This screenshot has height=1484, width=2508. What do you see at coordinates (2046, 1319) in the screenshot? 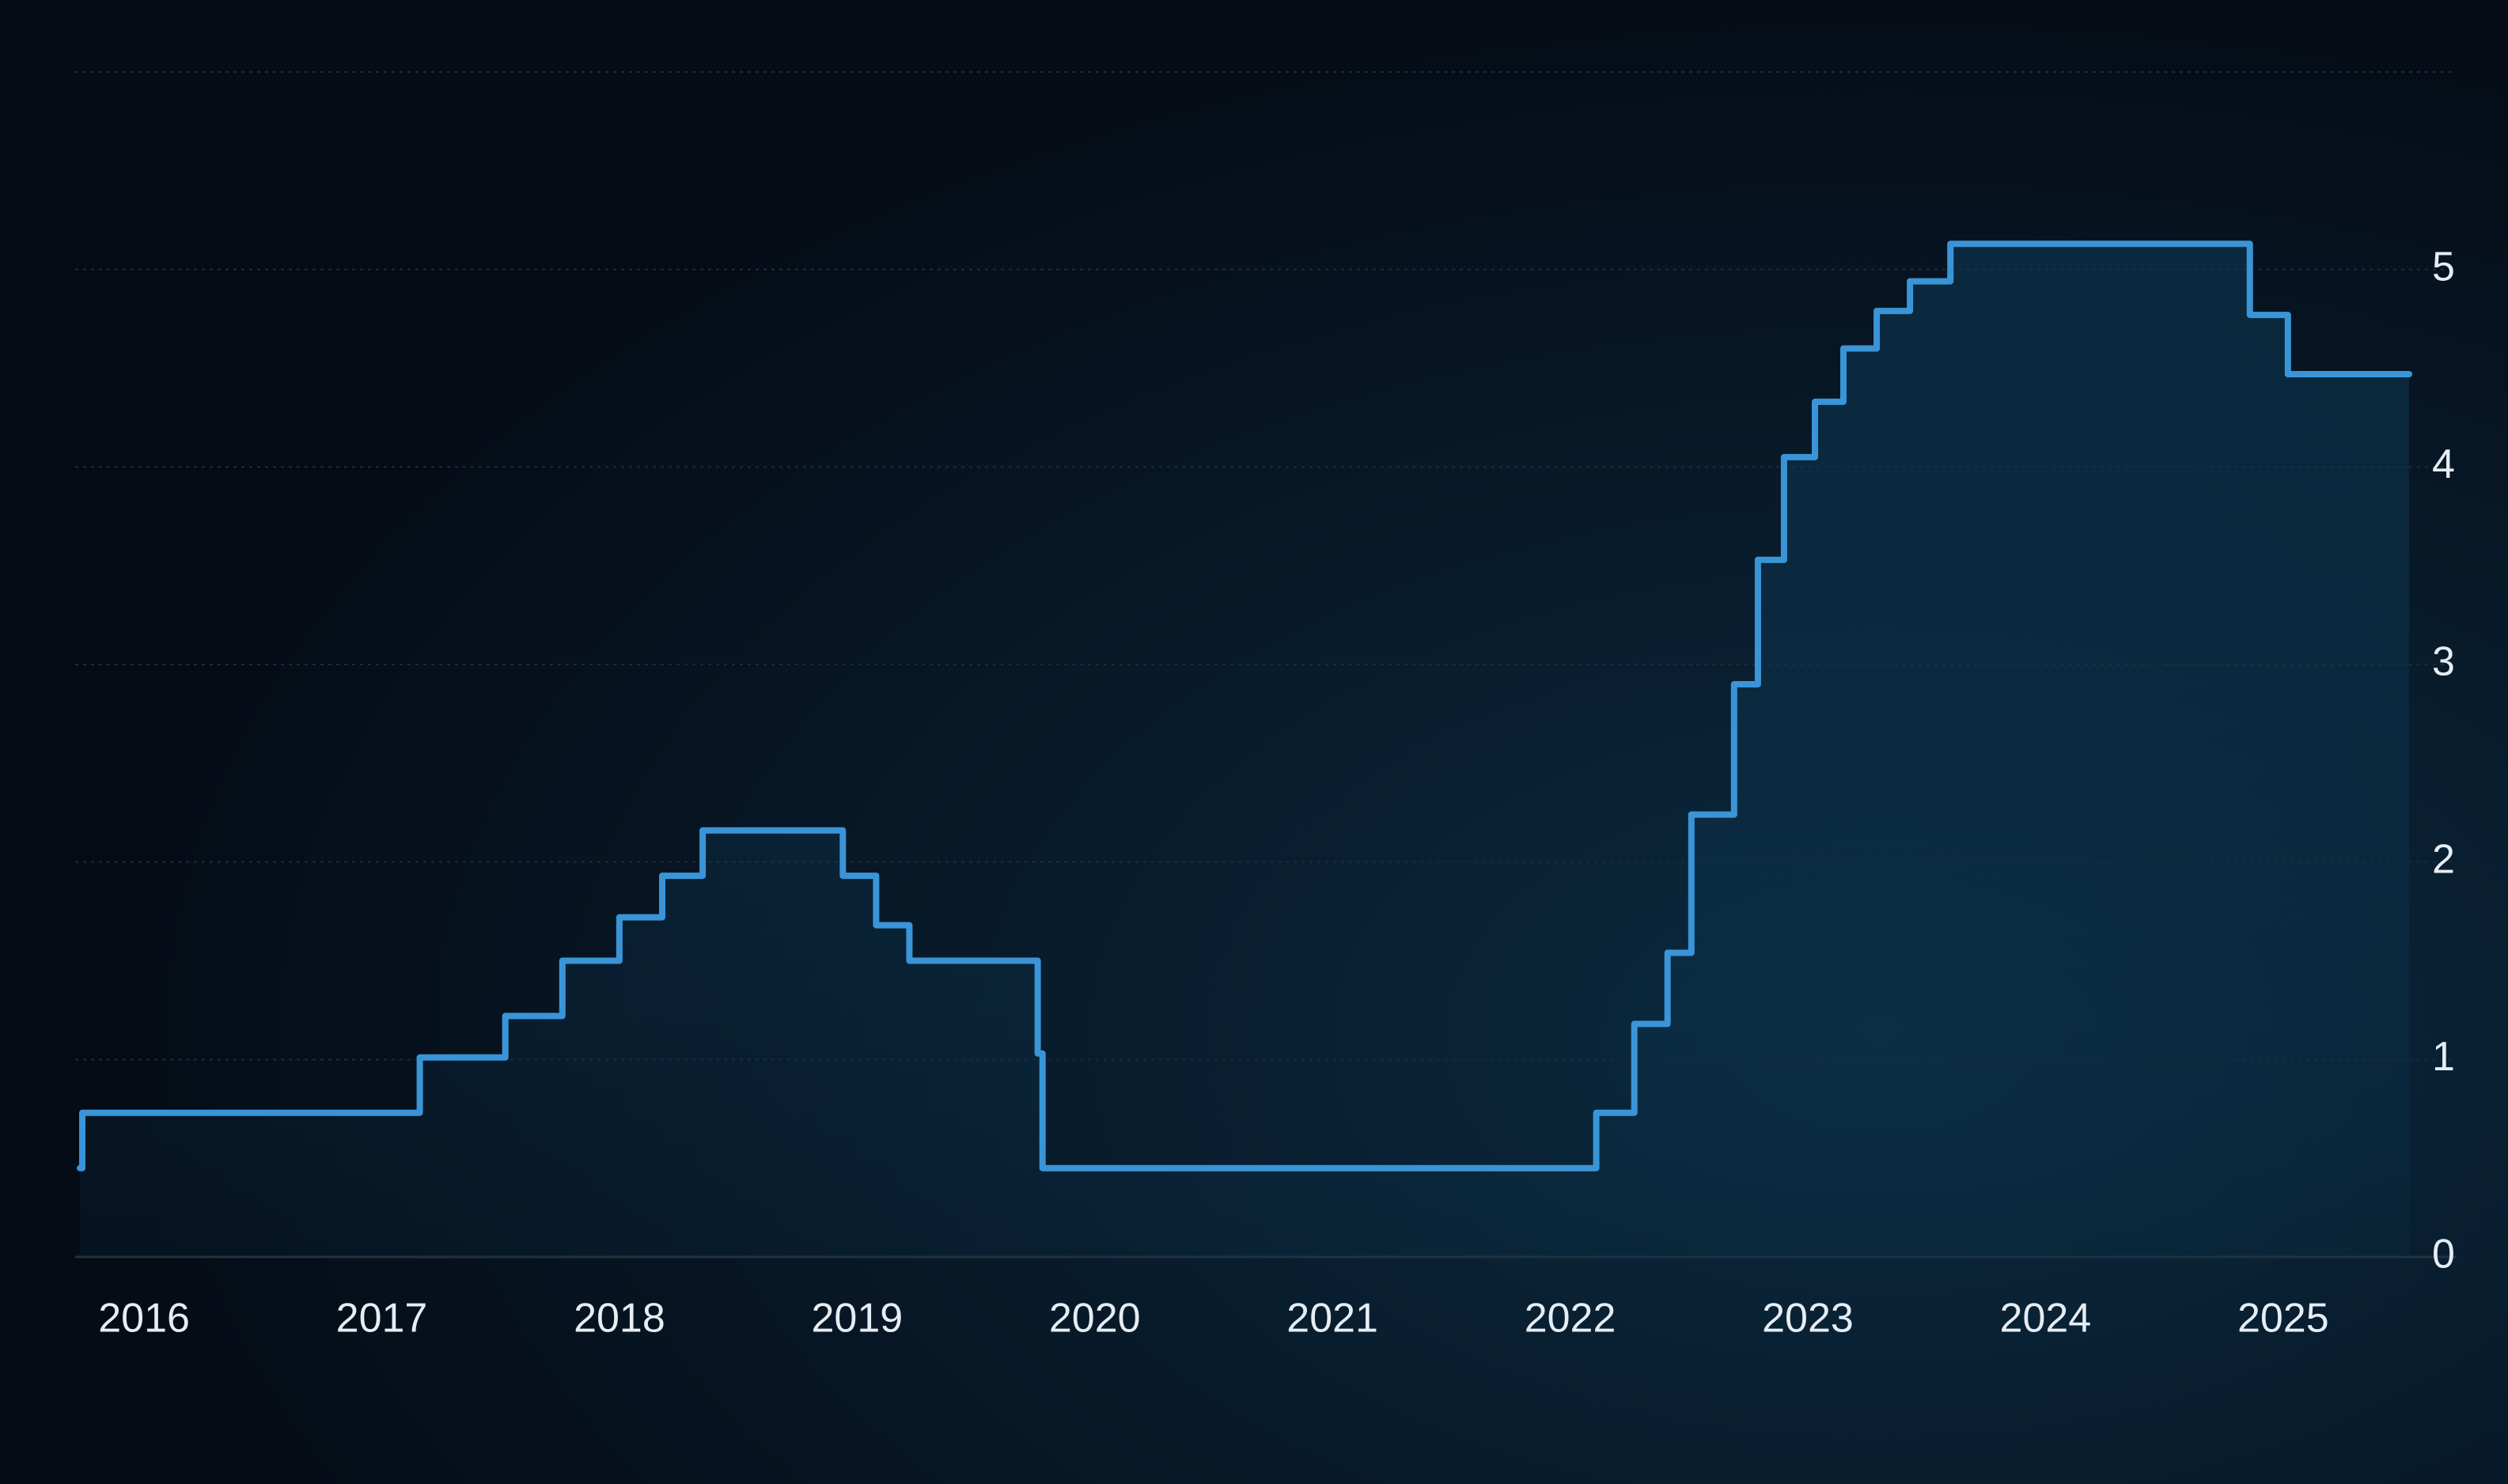
I see `x-tick-label: 2024` at bounding box center [2046, 1319].